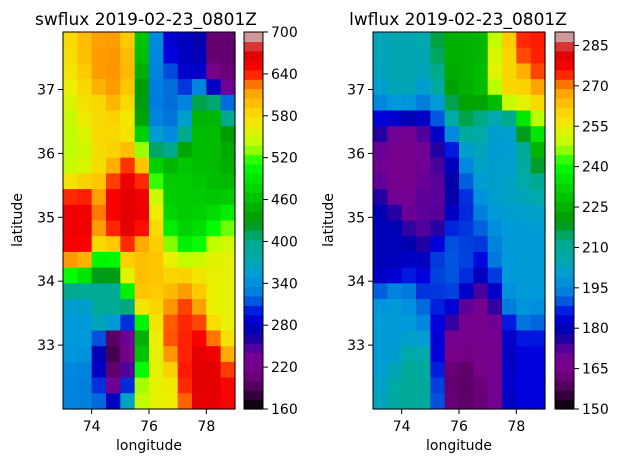  What do you see at coordinates (46, 346) in the screenshot?
I see `y-tick-label: 33` at bounding box center [46, 346].